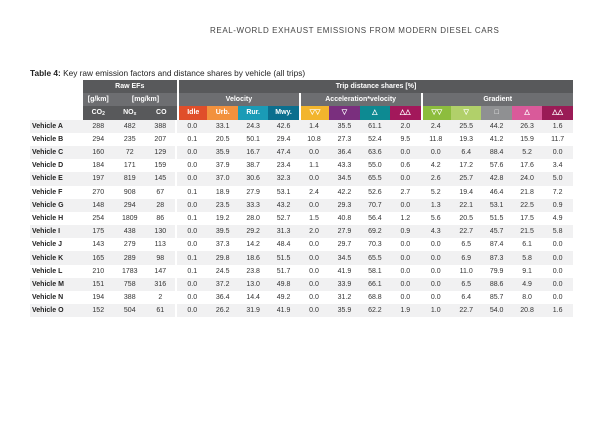 The height and width of the screenshot is (432, 600). I want to click on table-cell: 87.4, so click(496, 245).